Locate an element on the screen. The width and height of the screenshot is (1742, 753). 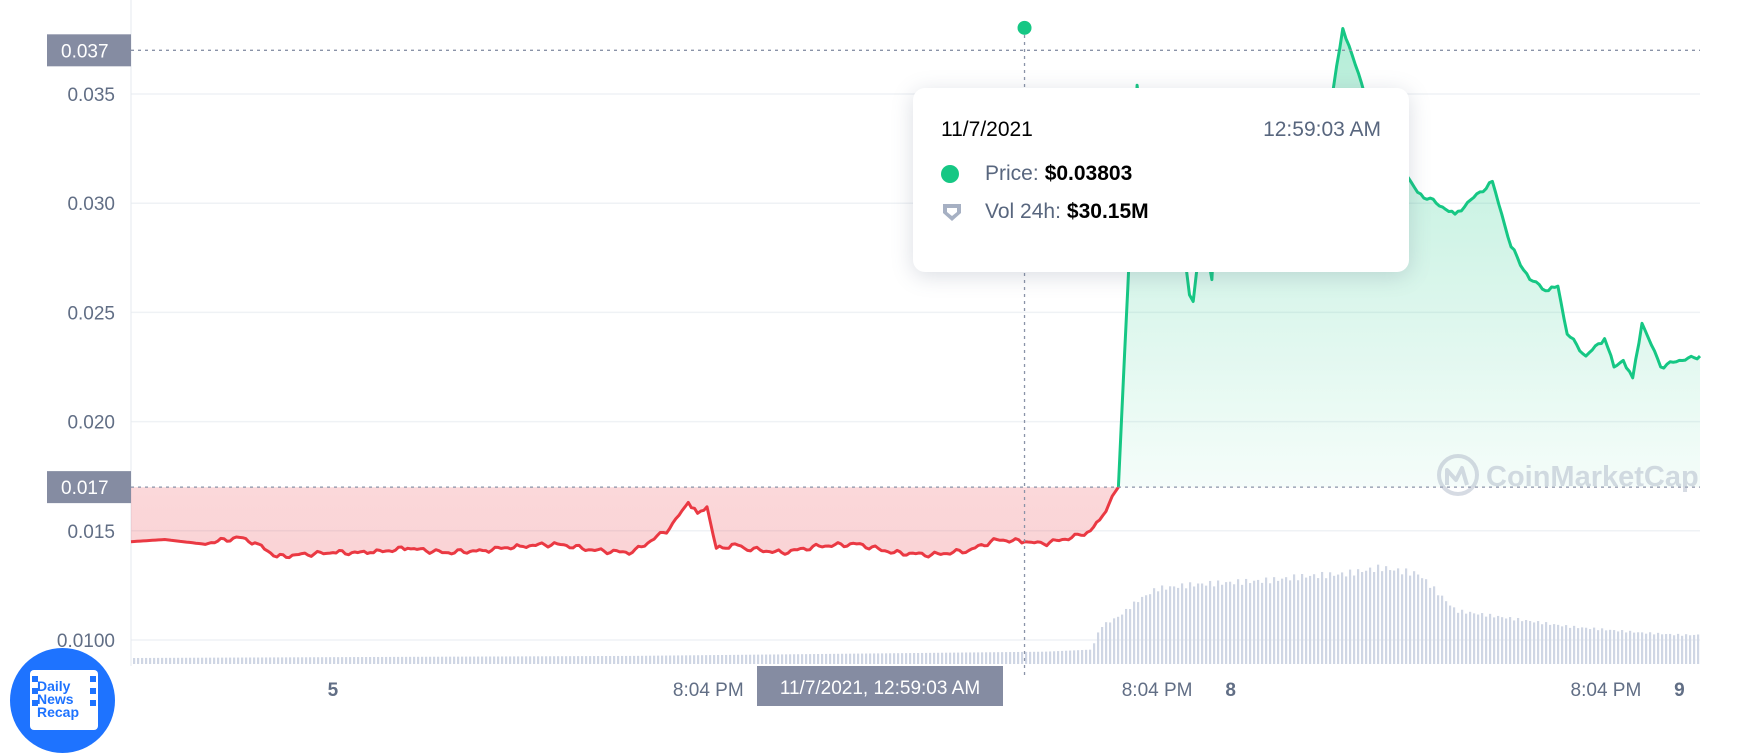
y-axis-labels: 0.035 0.030 0.025 0.020 0.015 0.0100 is located at coordinates (86, 368).